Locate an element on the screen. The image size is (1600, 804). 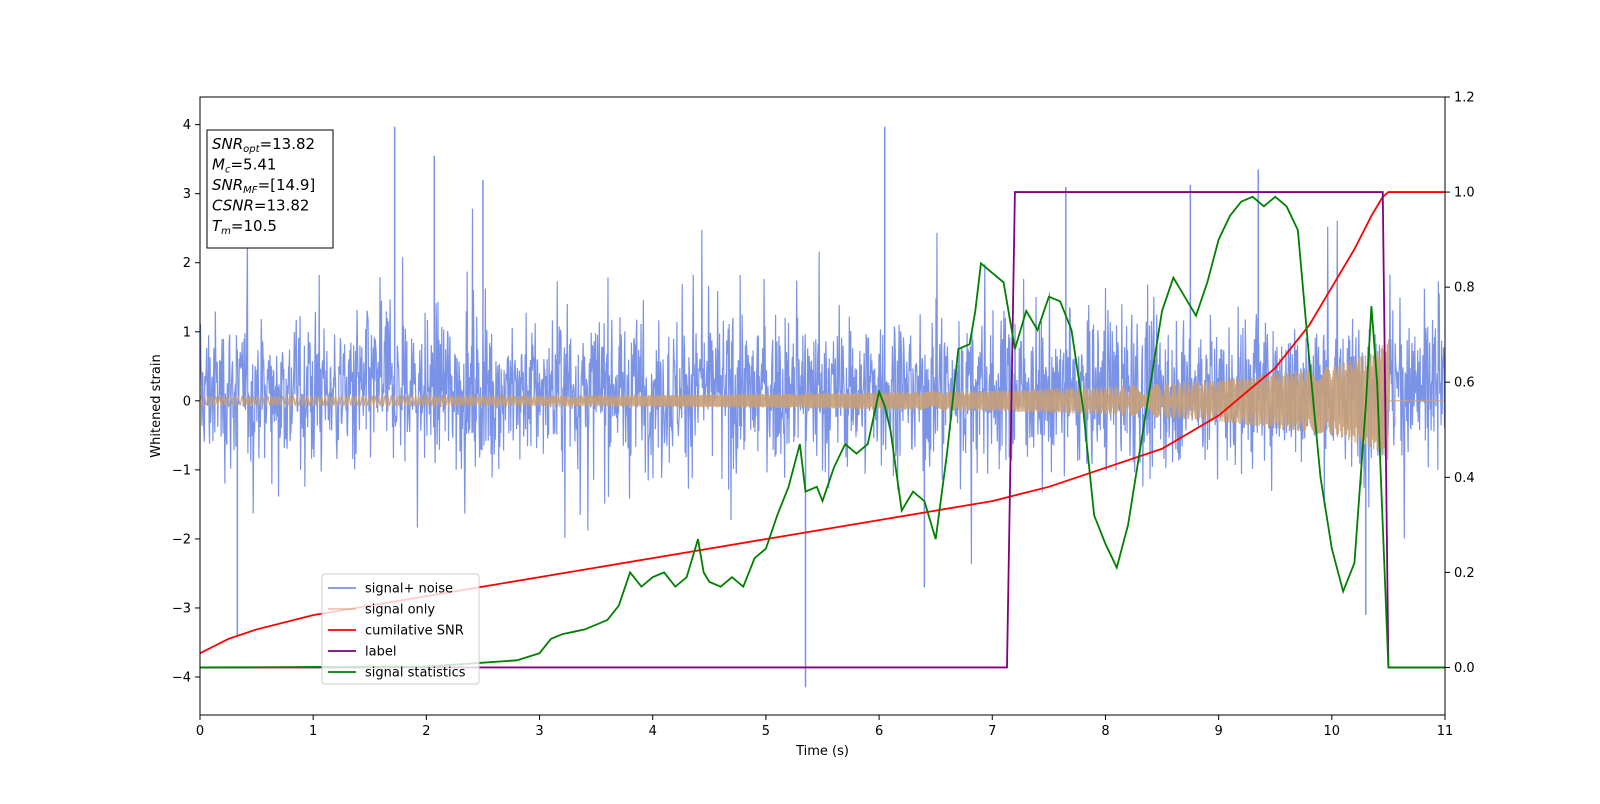
legend-label: cumilative SNR is located at coordinates (414, 631).